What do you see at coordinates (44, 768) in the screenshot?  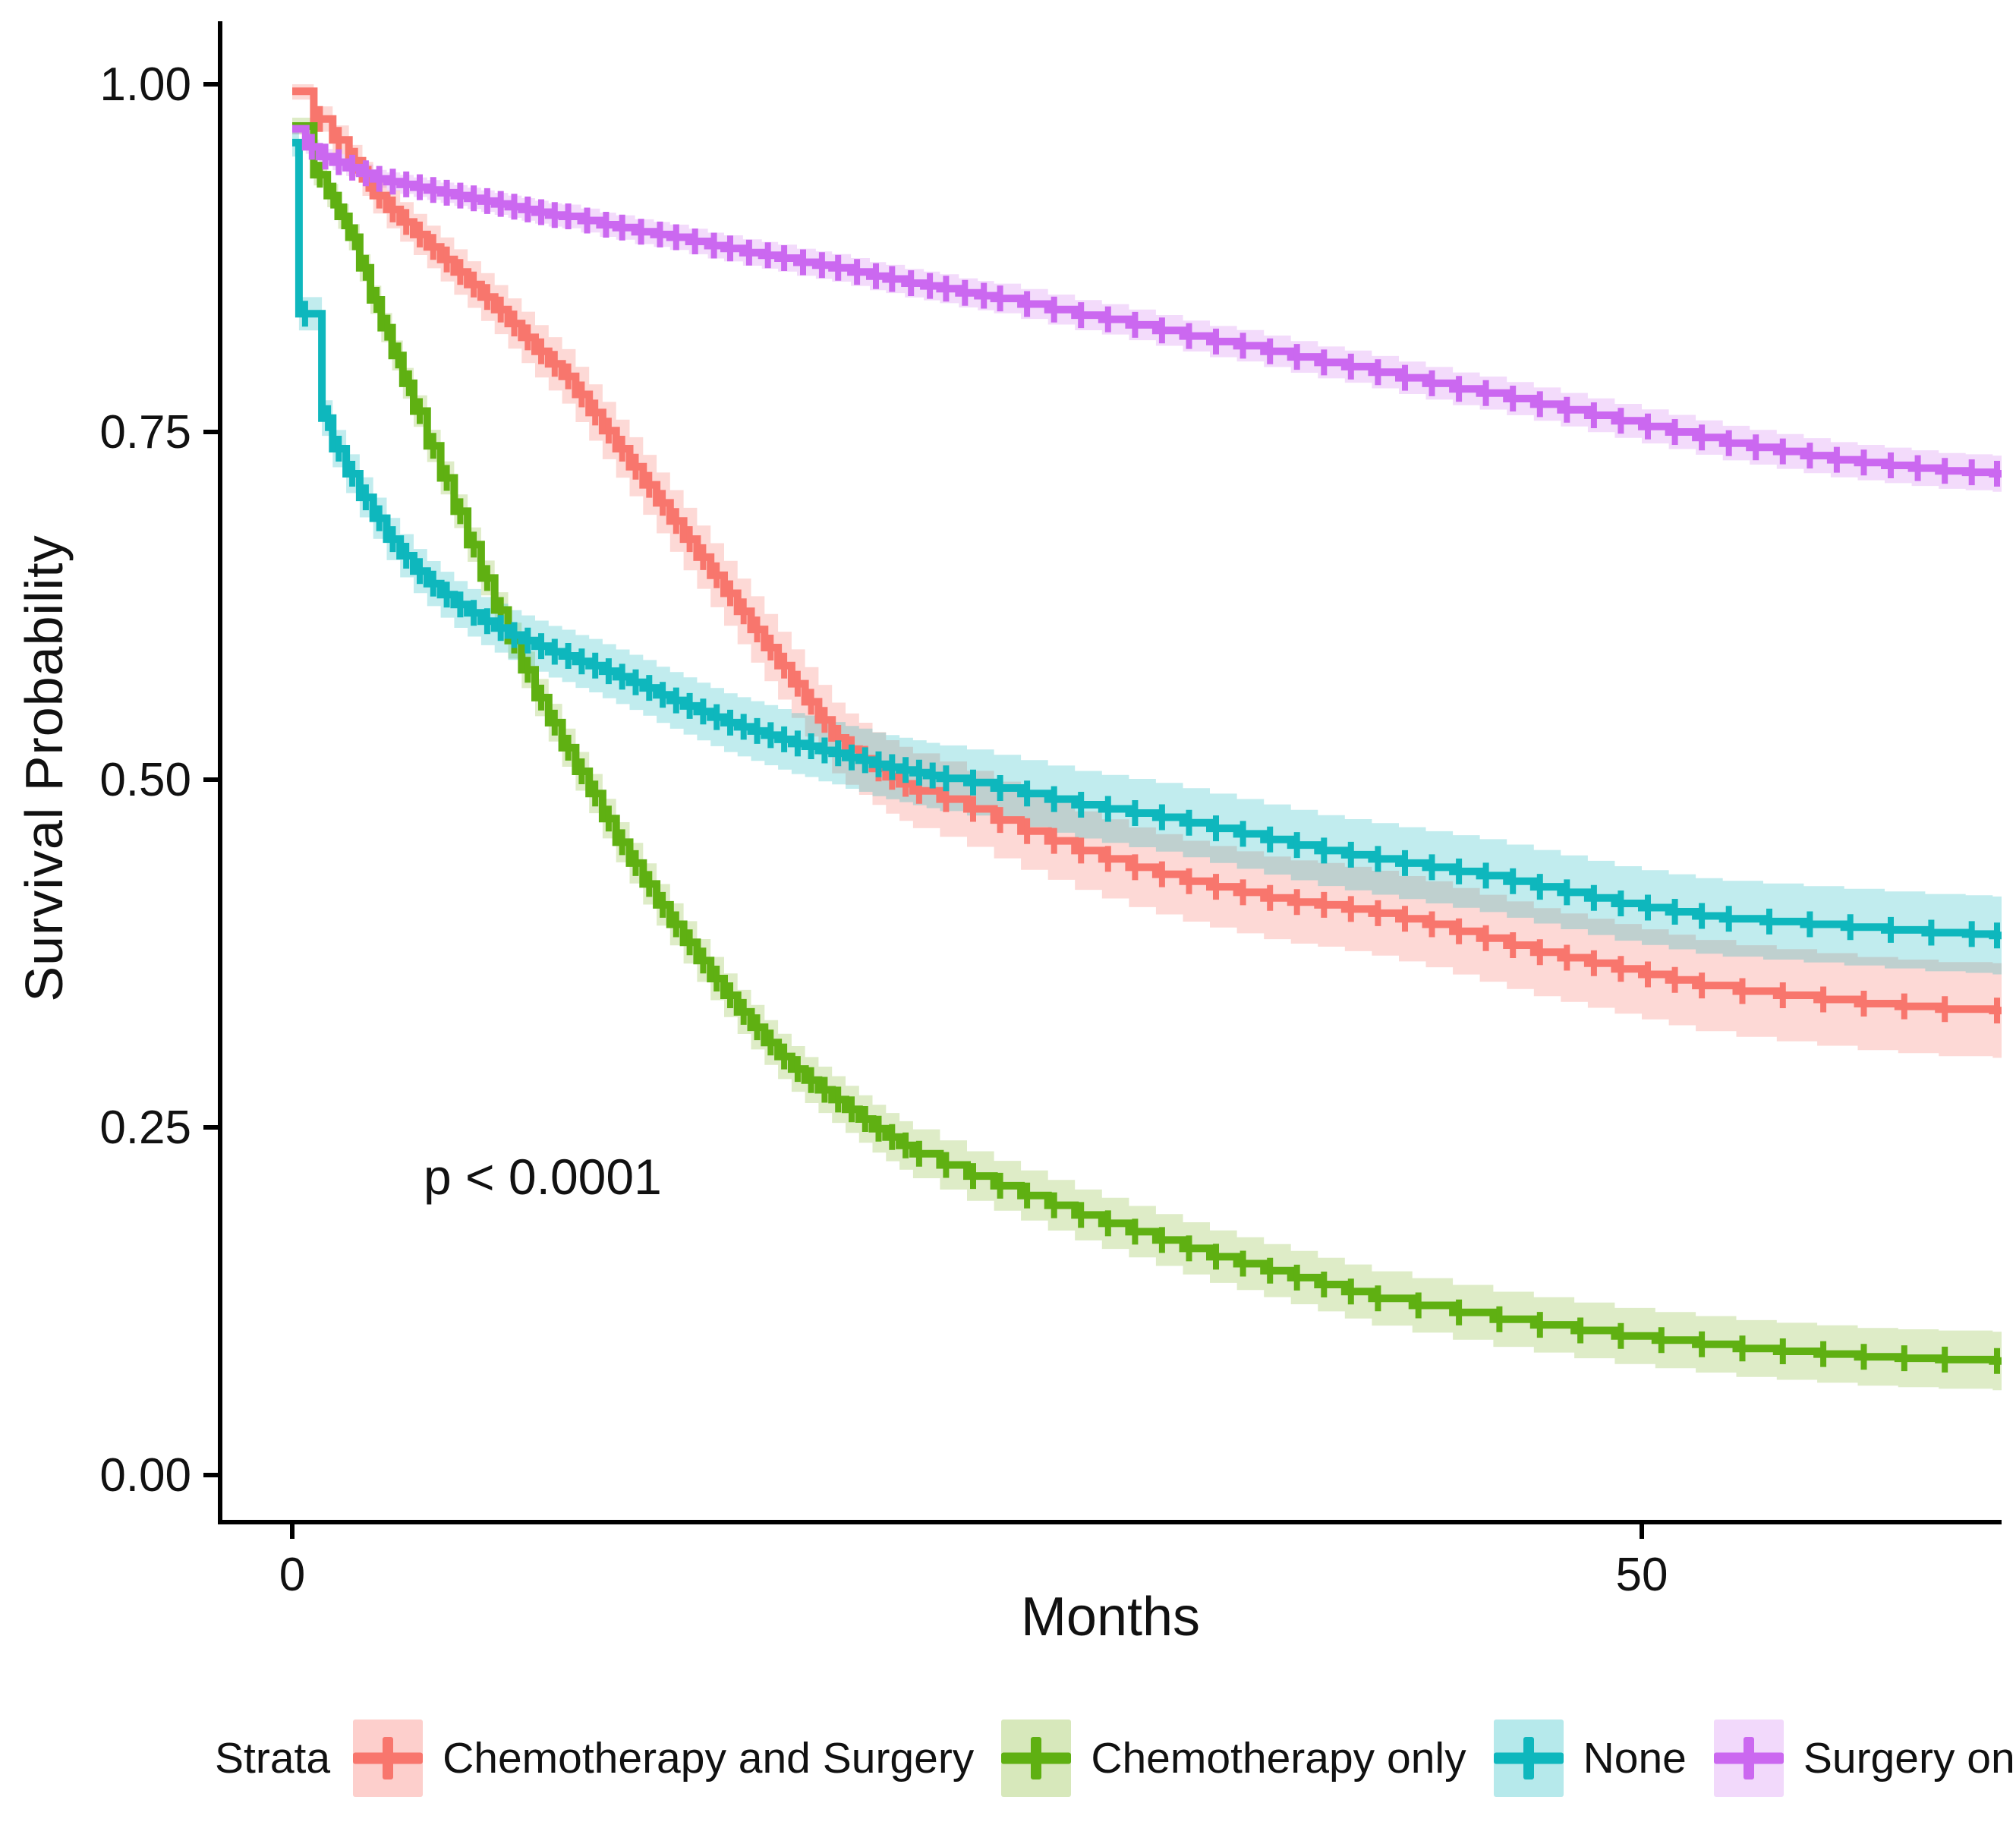 I see `y-axis-title: Survival Probability` at bounding box center [44, 768].